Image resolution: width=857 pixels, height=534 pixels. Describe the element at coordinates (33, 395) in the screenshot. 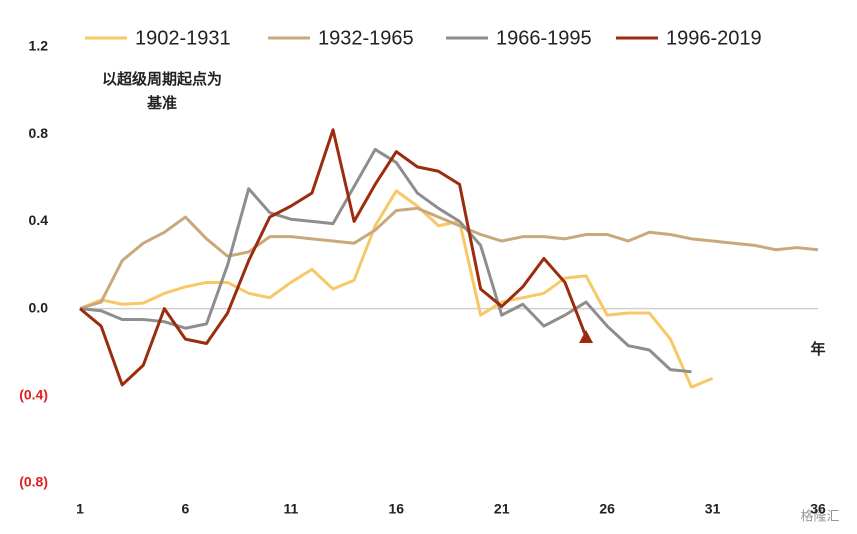

I see `y-tick-label: (0.4)` at that location.